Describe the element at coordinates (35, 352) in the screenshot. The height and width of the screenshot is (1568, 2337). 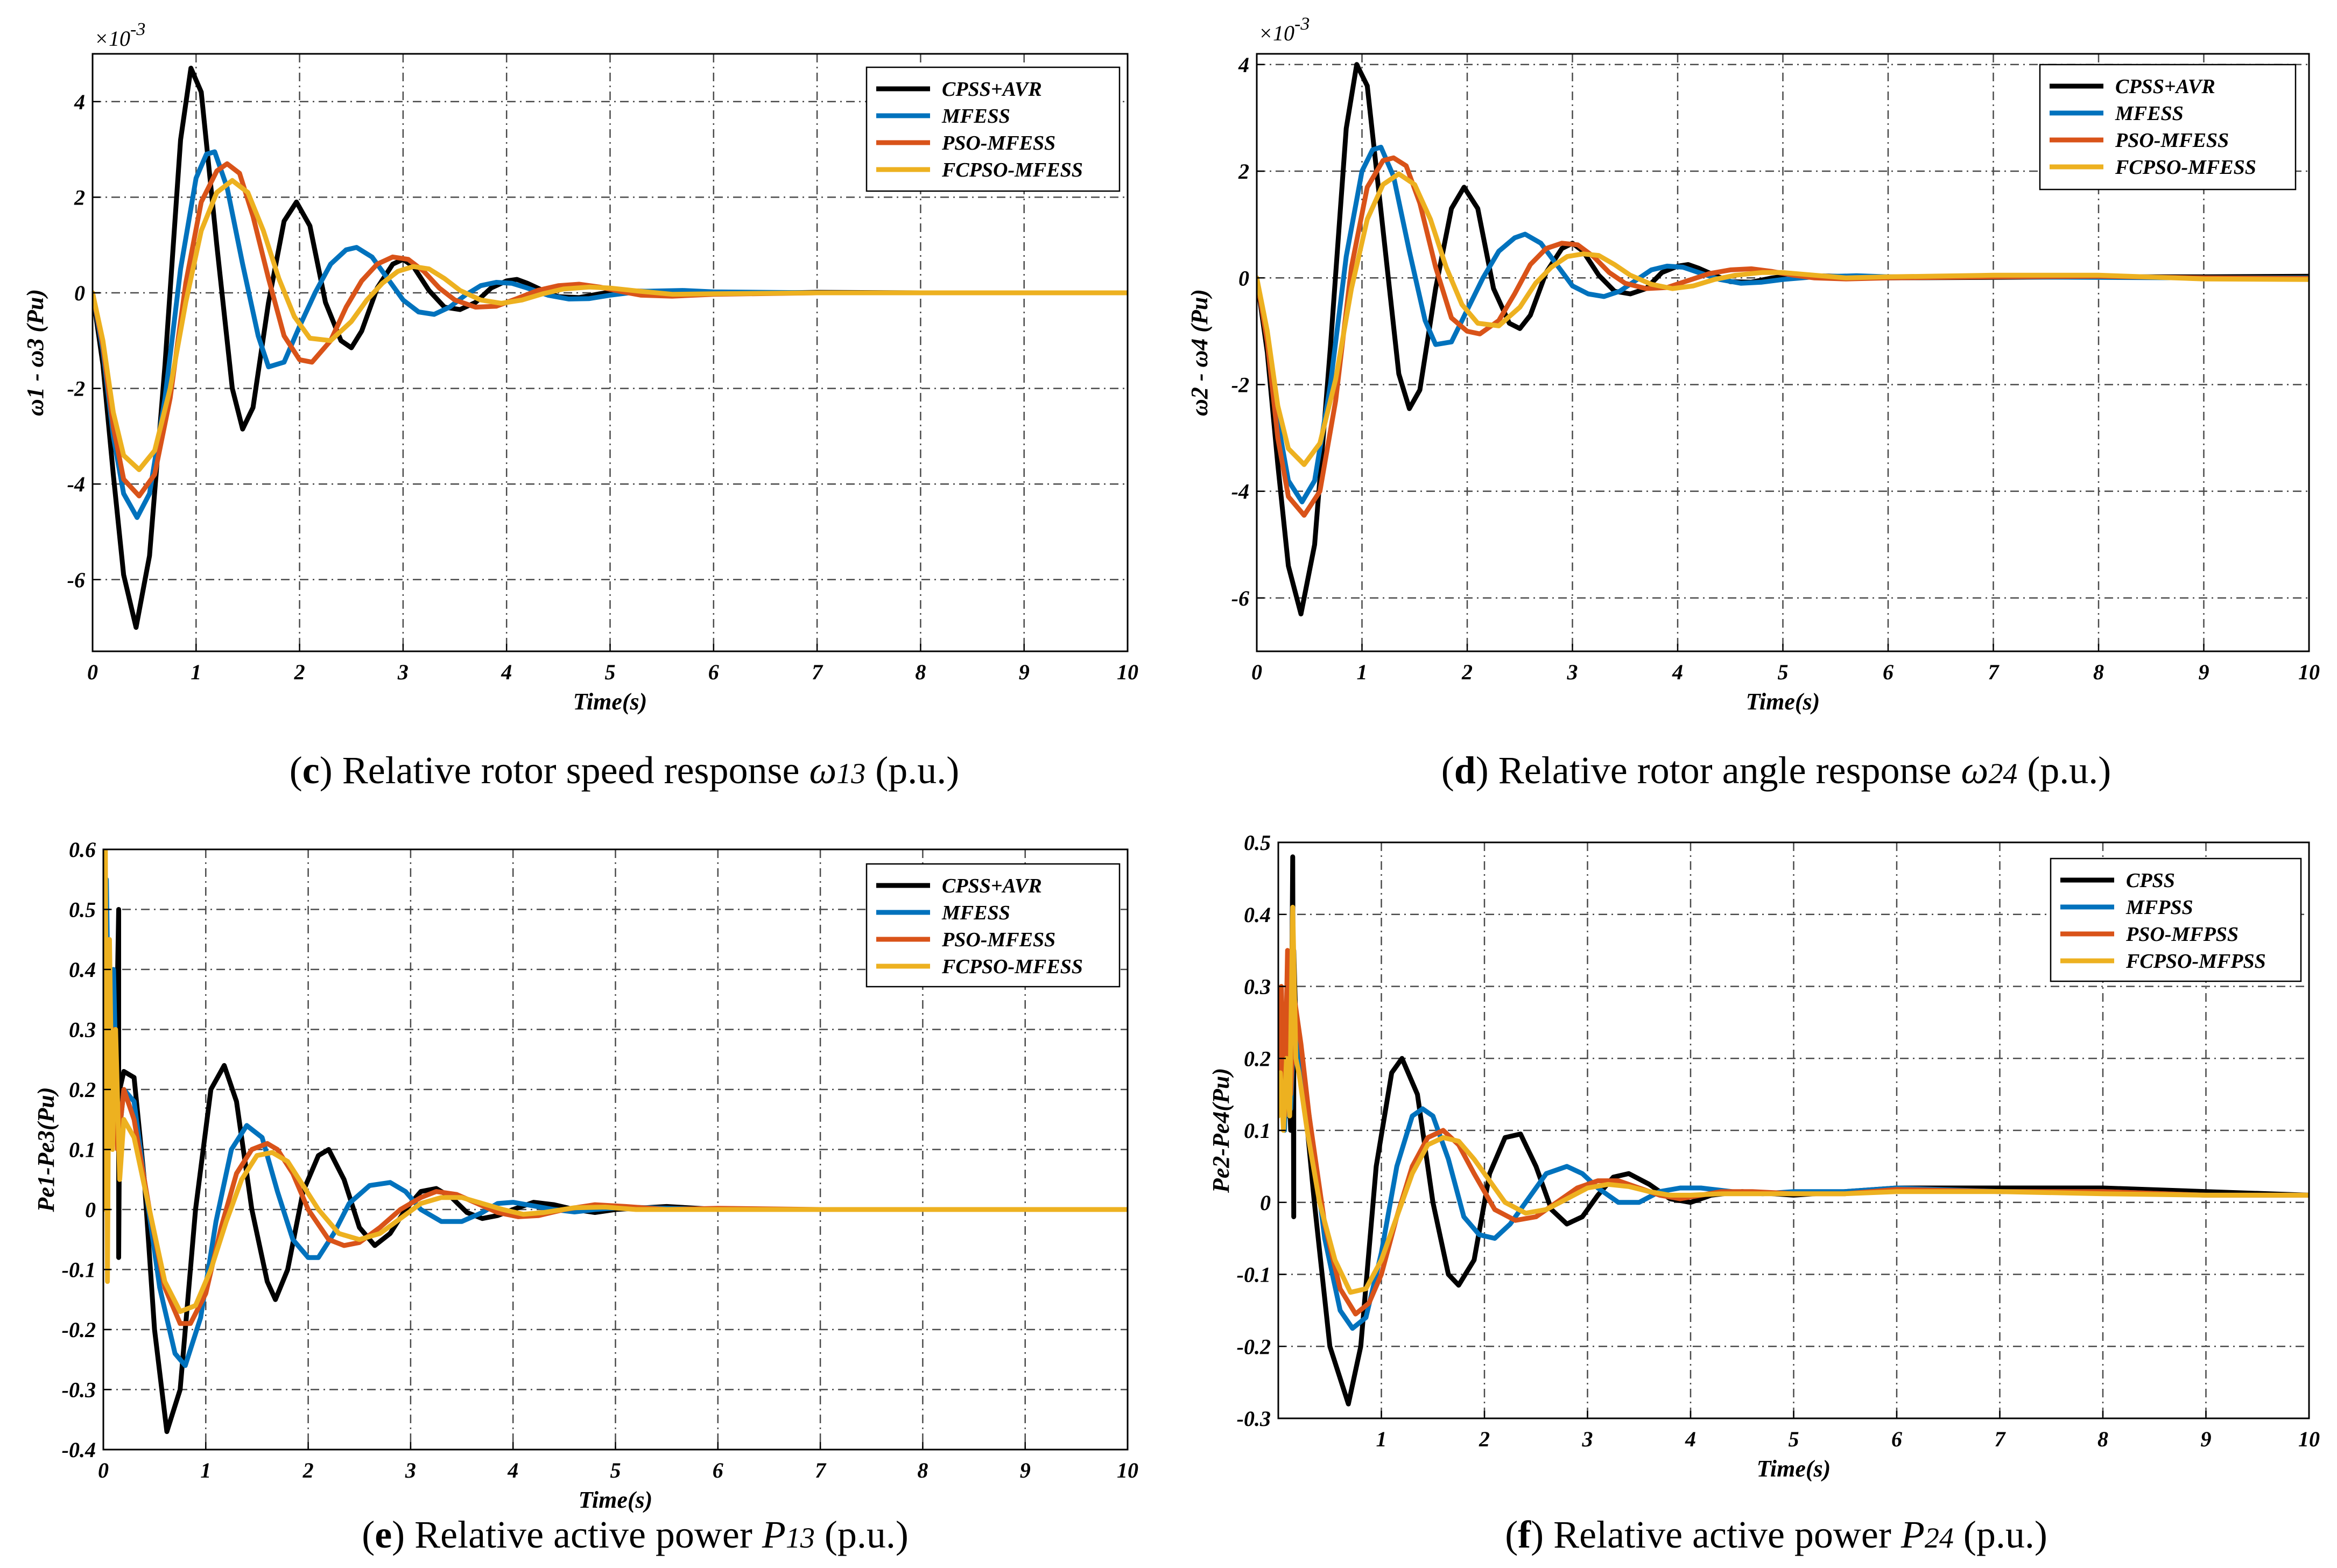
I see `y-axis-label: ω1 - ω3 (Pu)` at that location.